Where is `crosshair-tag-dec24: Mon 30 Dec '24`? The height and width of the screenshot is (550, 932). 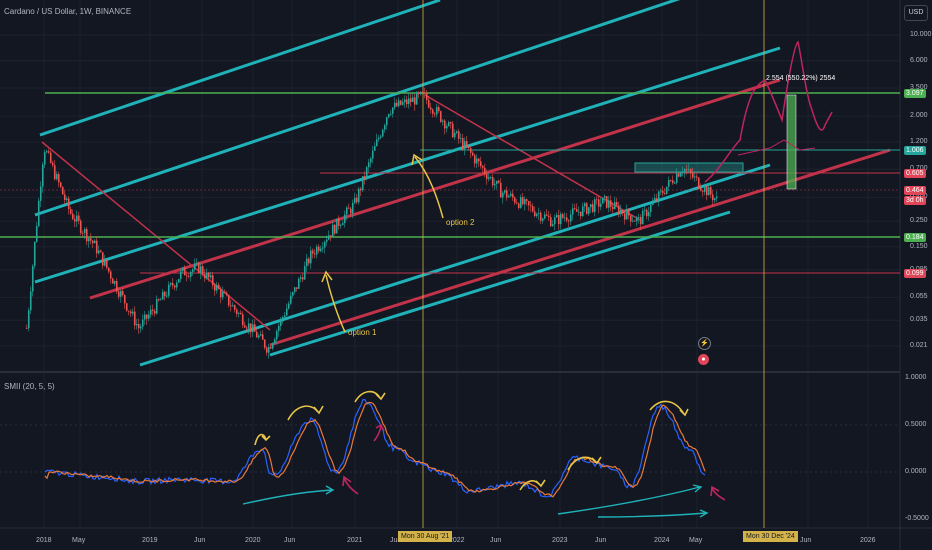 crosshair-tag-dec24: Mon 30 Dec '24 is located at coordinates (770, 536).